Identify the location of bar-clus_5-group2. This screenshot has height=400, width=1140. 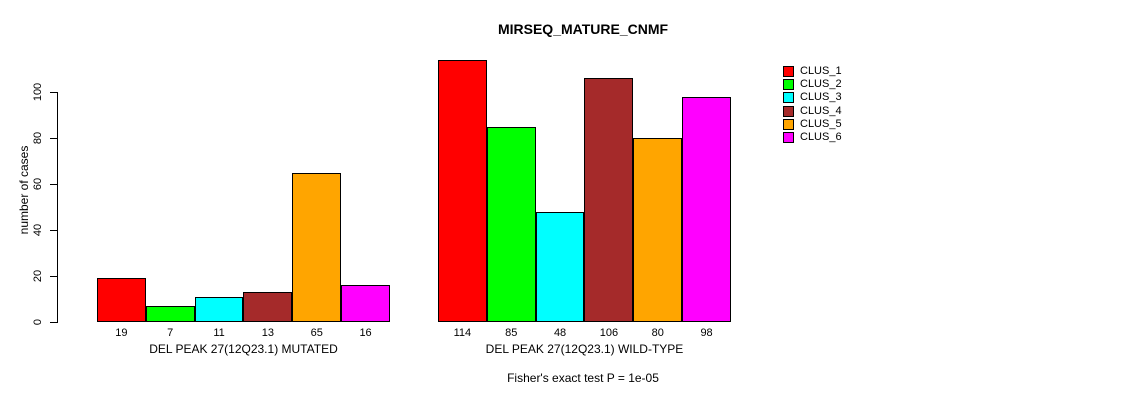
(658, 230).